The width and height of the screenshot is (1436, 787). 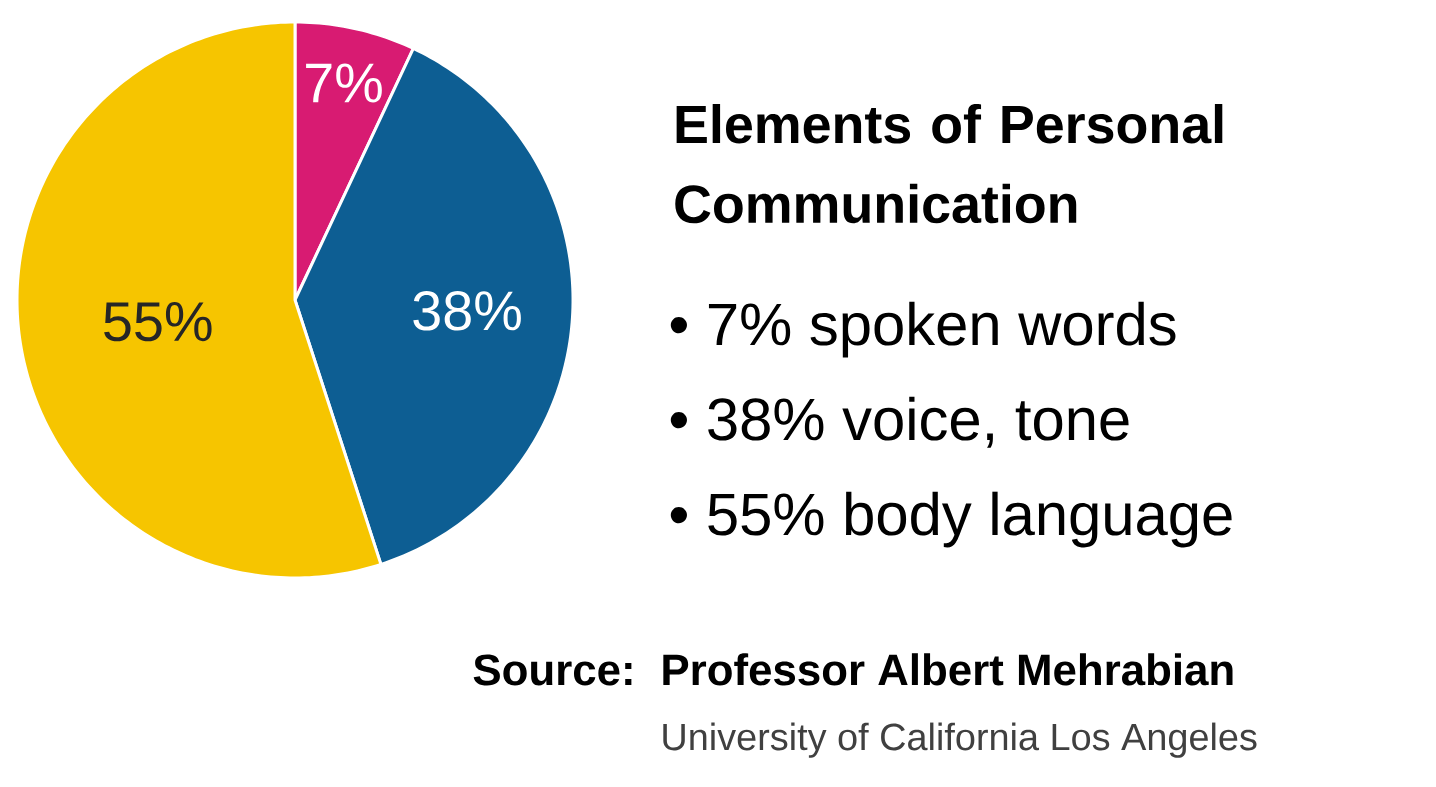 I want to click on data-label: 38%, so click(x=467, y=311).